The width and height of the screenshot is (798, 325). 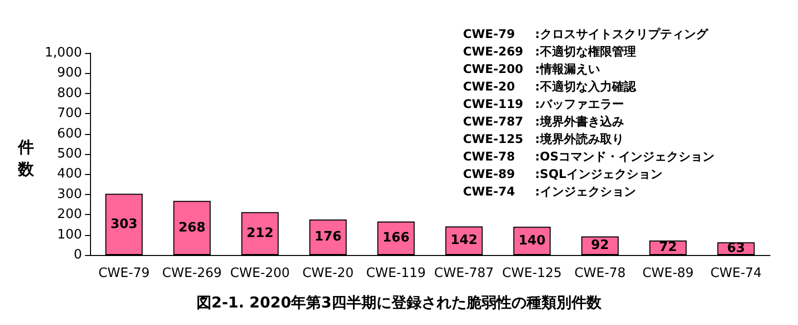 I want to click on data-label: 142, so click(x=464, y=240).